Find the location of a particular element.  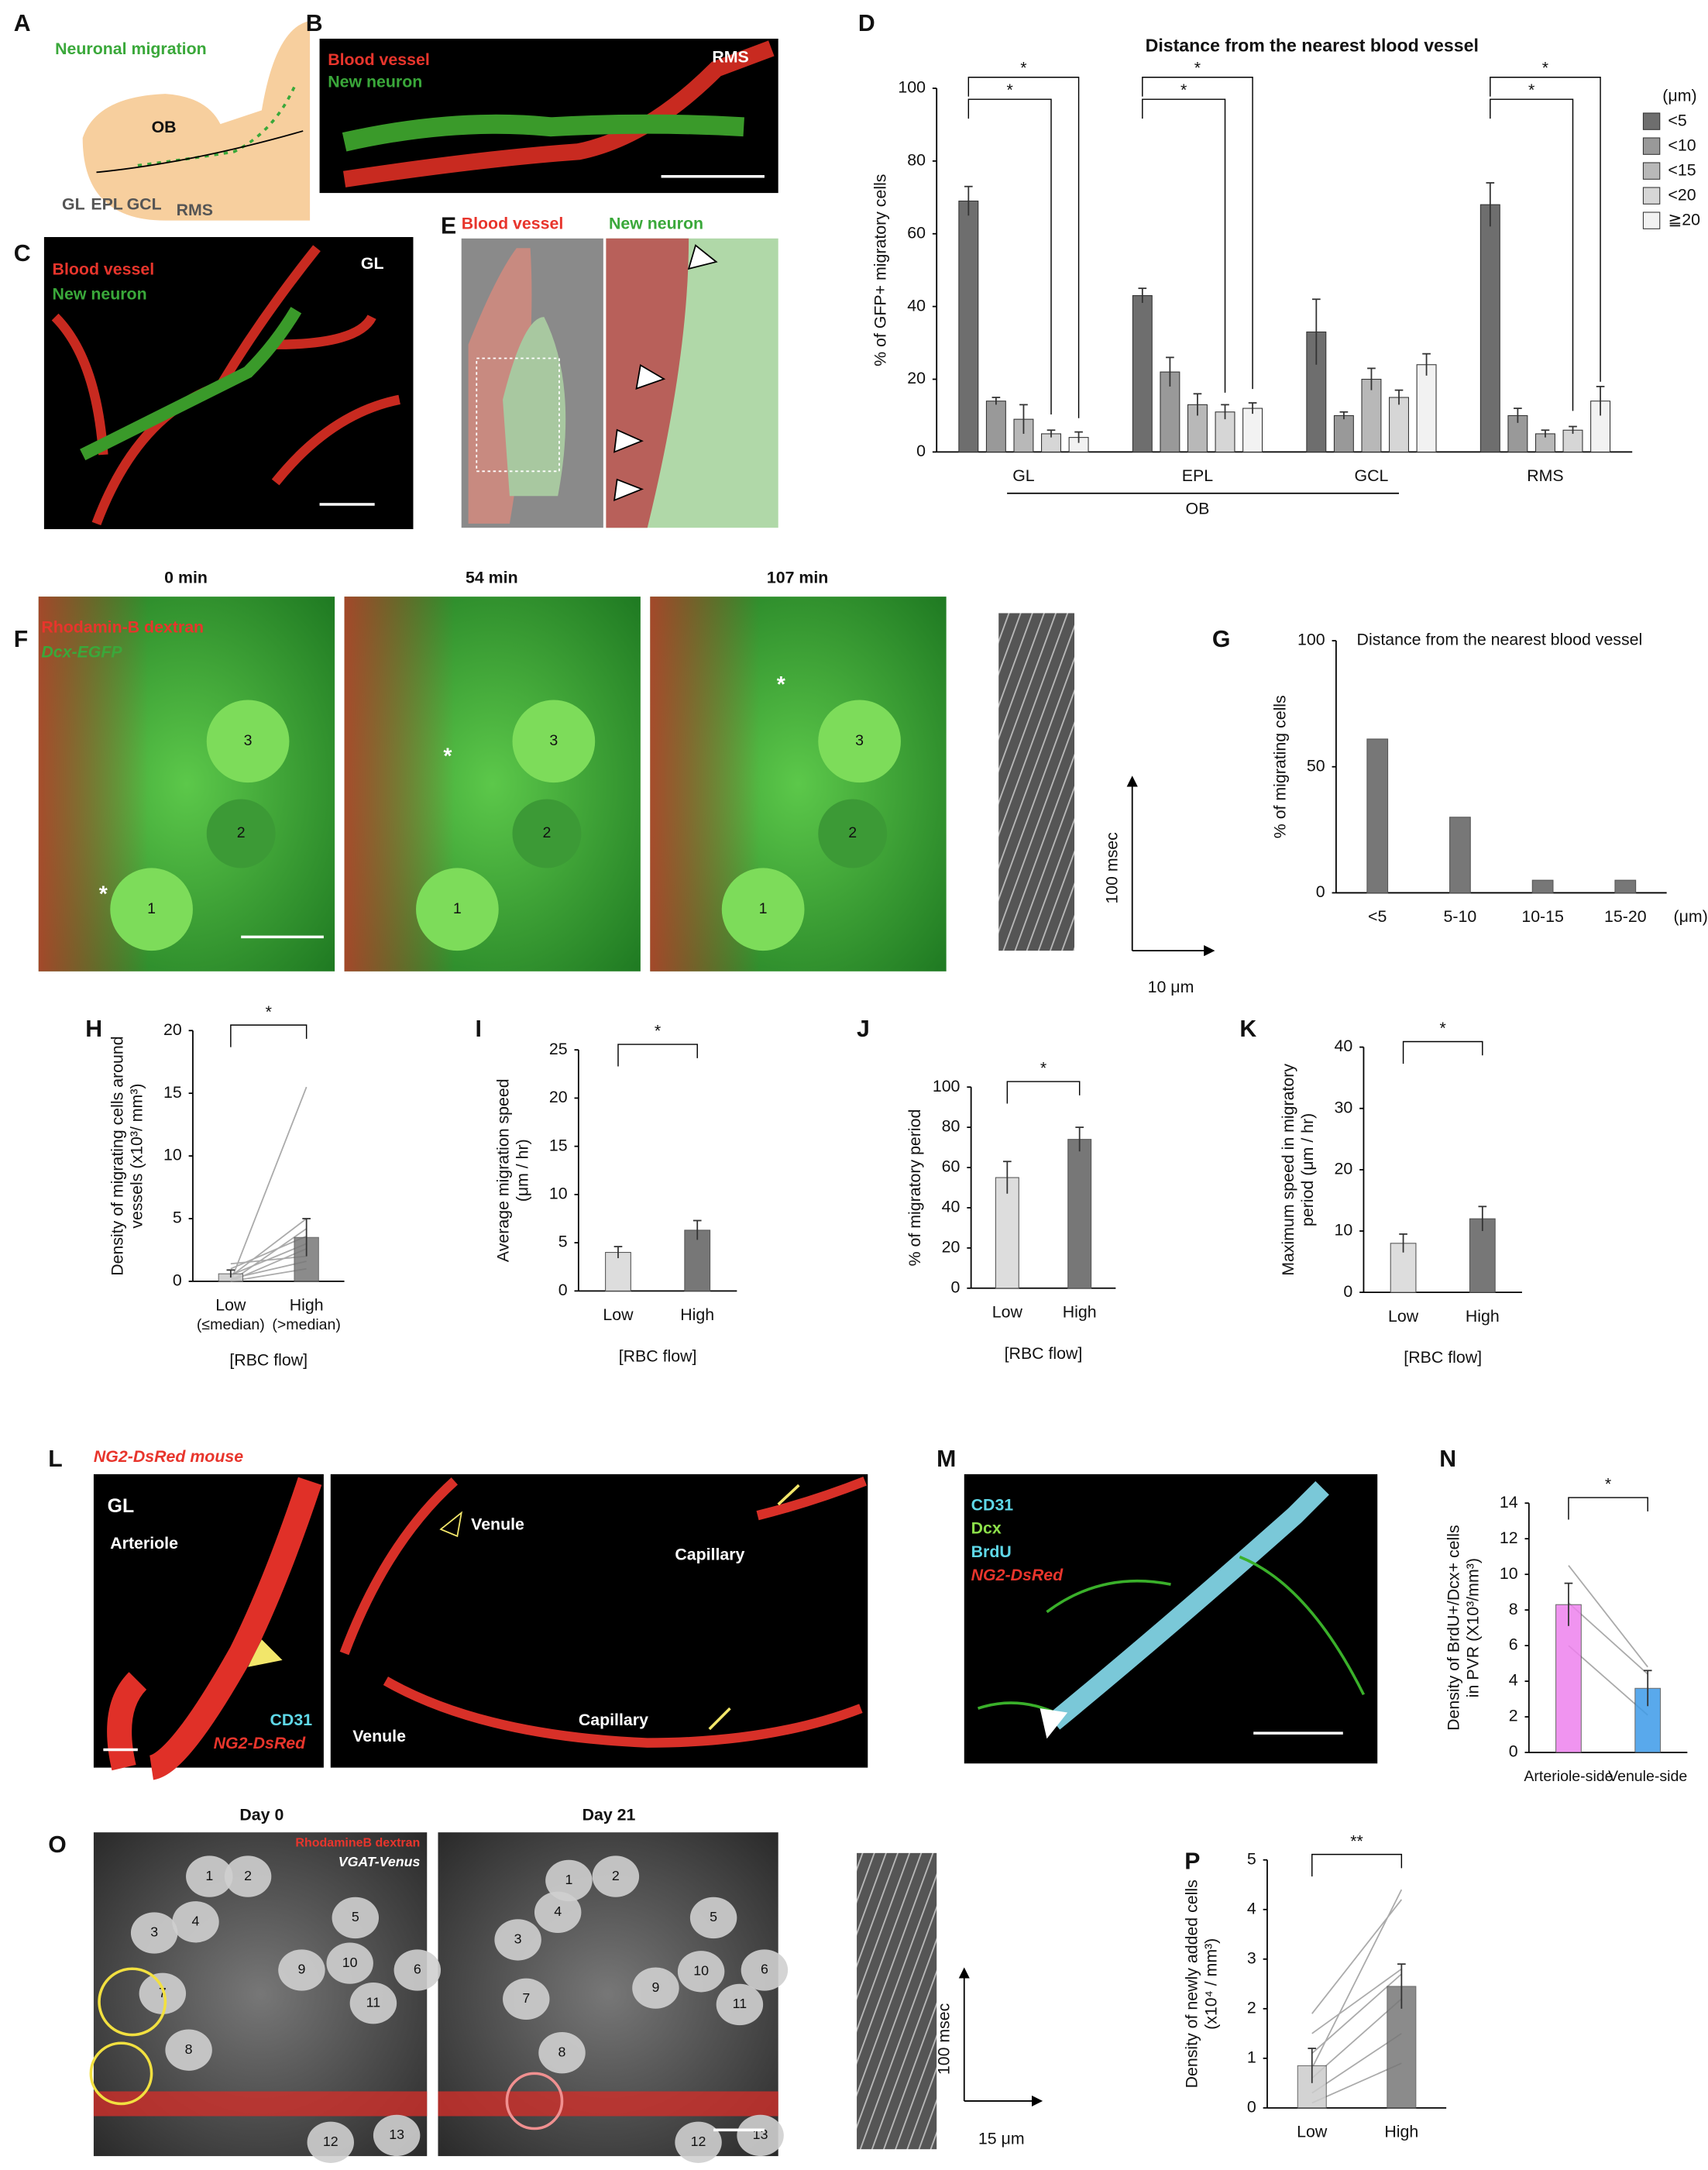

cell-number: 10 is located at coordinates (350, 1963).